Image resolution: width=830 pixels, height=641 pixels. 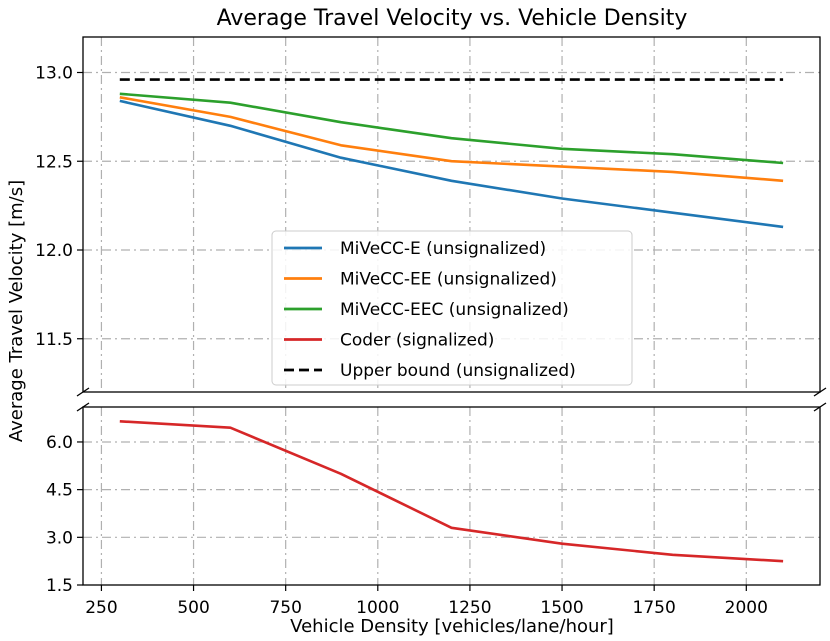 What do you see at coordinates (59, 586) in the screenshot?
I see `y-tick-label: 1.5` at bounding box center [59, 586].